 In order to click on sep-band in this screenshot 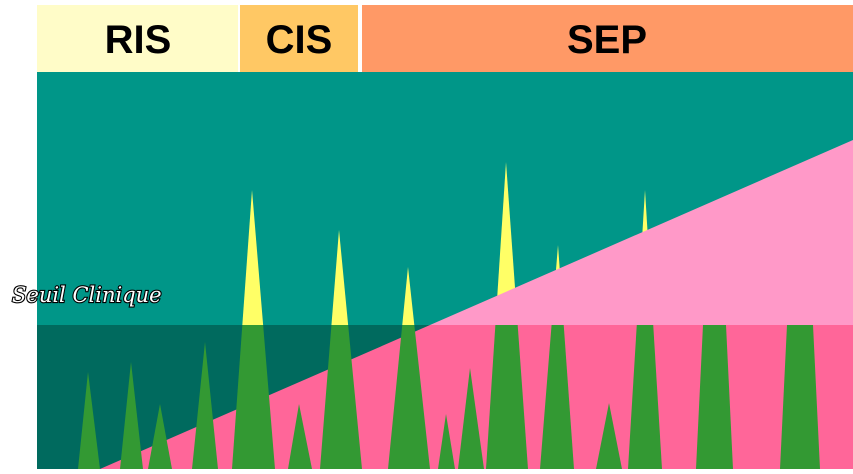, I will do `click(607, 38)`.